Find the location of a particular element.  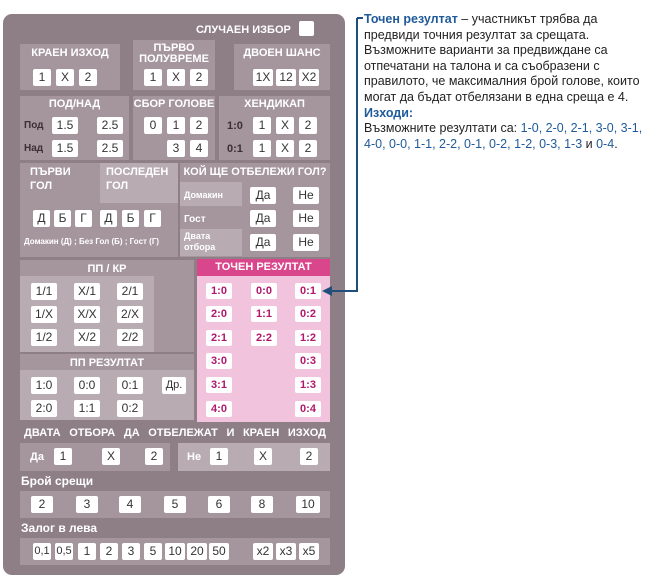

match-count-8: 8 is located at coordinates (262, 504).